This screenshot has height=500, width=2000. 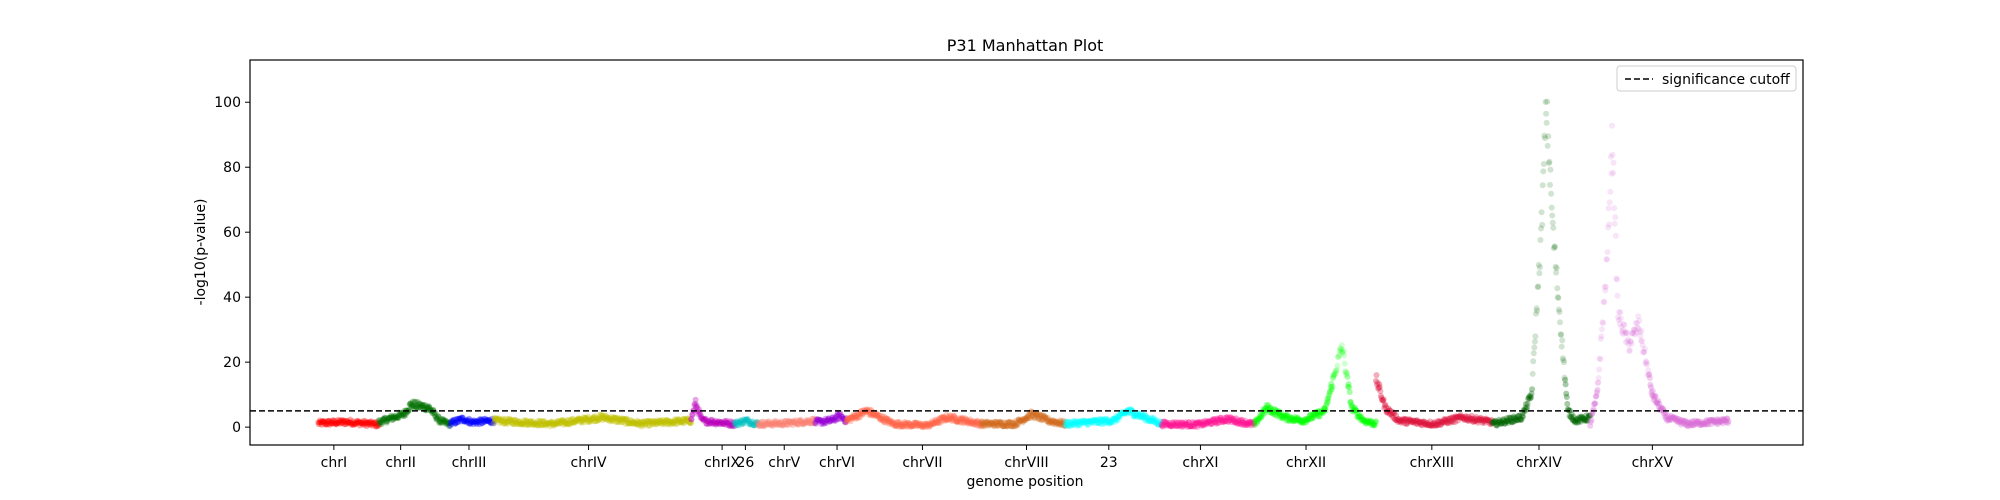 What do you see at coordinates (1432, 463) in the screenshot?
I see `x-tick-label-chrXIII: chrXIII` at bounding box center [1432, 463].